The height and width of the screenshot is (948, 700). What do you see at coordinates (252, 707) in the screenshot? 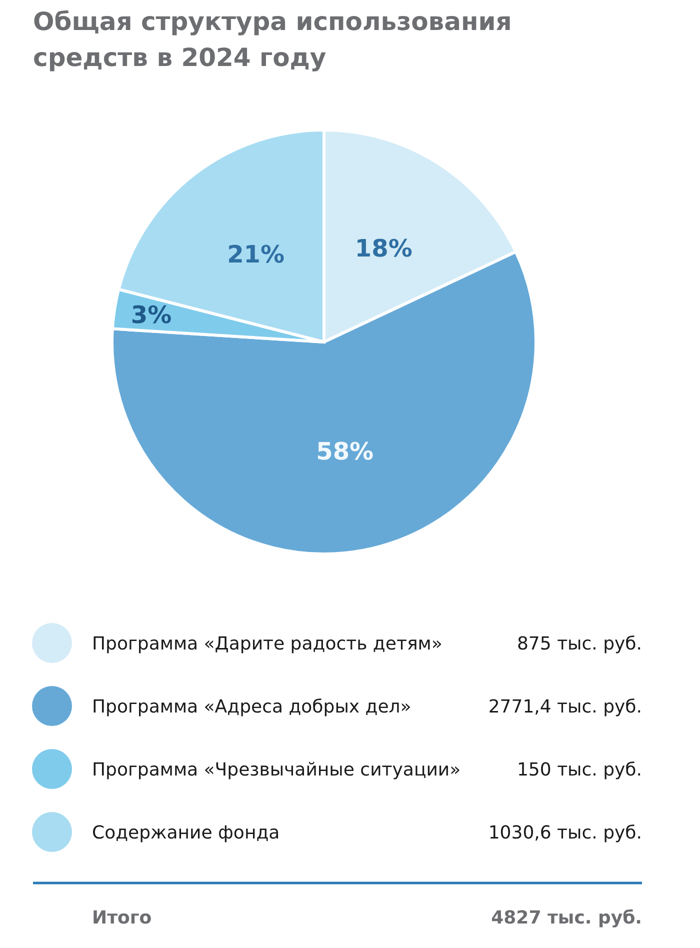
I see `legend-label: Программа «Адреса добрых дел»` at bounding box center [252, 707].